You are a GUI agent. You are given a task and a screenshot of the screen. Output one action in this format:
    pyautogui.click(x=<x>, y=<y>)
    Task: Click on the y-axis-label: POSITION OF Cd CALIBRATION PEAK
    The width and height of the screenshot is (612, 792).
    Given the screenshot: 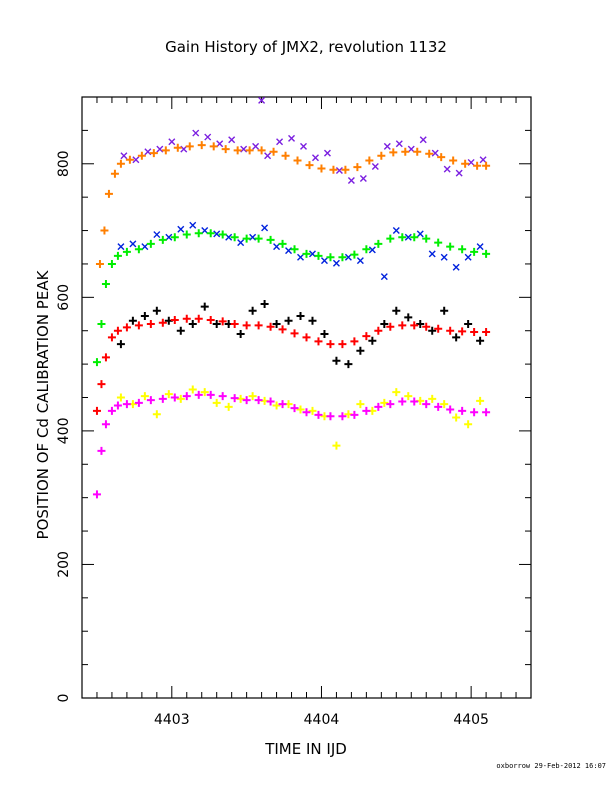 What is the action you would take?
    pyautogui.click(x=43, y=404)
    